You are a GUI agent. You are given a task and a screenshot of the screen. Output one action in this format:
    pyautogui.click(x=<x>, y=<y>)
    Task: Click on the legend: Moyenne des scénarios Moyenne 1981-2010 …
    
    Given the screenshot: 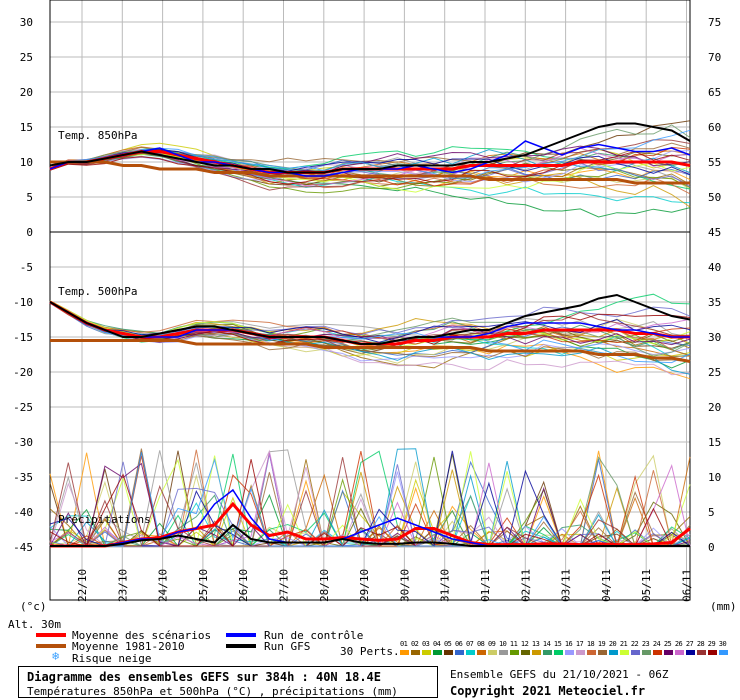 What is the action you would take?
    pyautogui.click(x=370, y=648)
    